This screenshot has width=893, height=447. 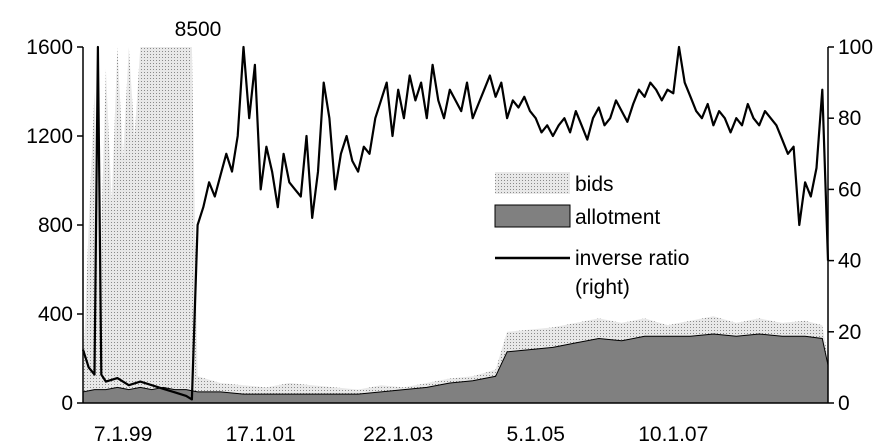 What do you see at coordinates (617, 217) in the screenshot?
I see `legend-label-allotment: allotment` at bounding box center [617, 217].